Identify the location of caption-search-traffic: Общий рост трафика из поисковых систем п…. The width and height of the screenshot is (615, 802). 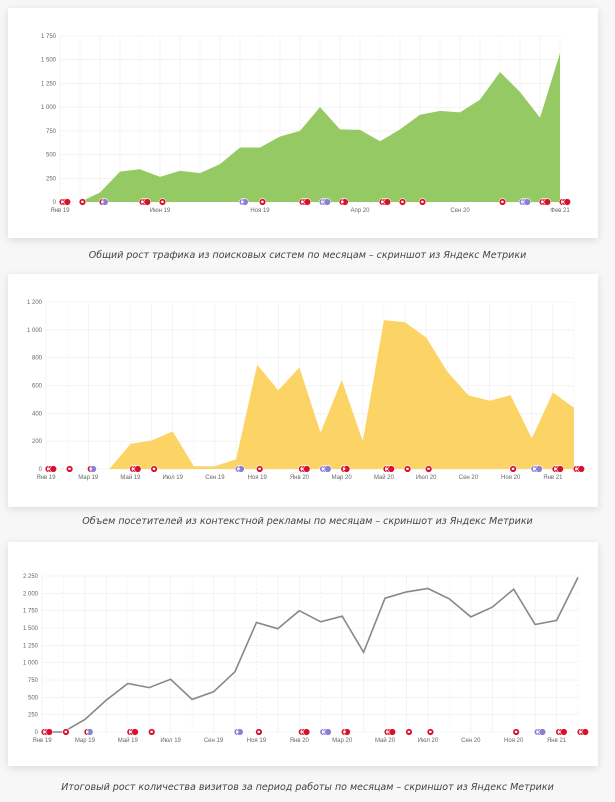
(307, 255).